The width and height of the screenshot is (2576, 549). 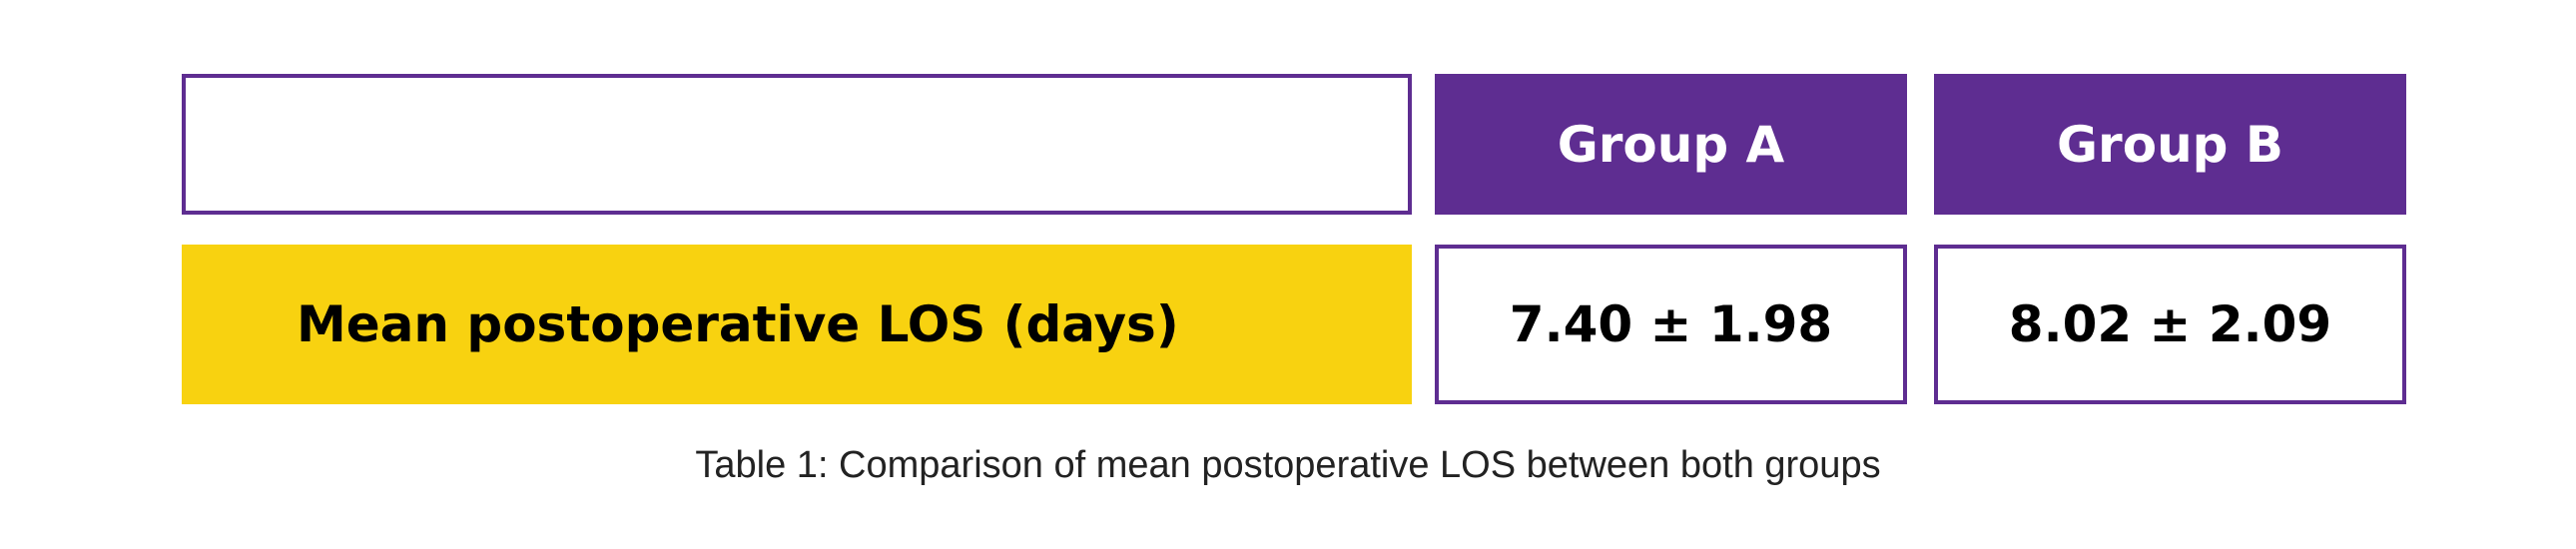 I want to click on header-group-a: Group A, so click(x=1671, y=144).